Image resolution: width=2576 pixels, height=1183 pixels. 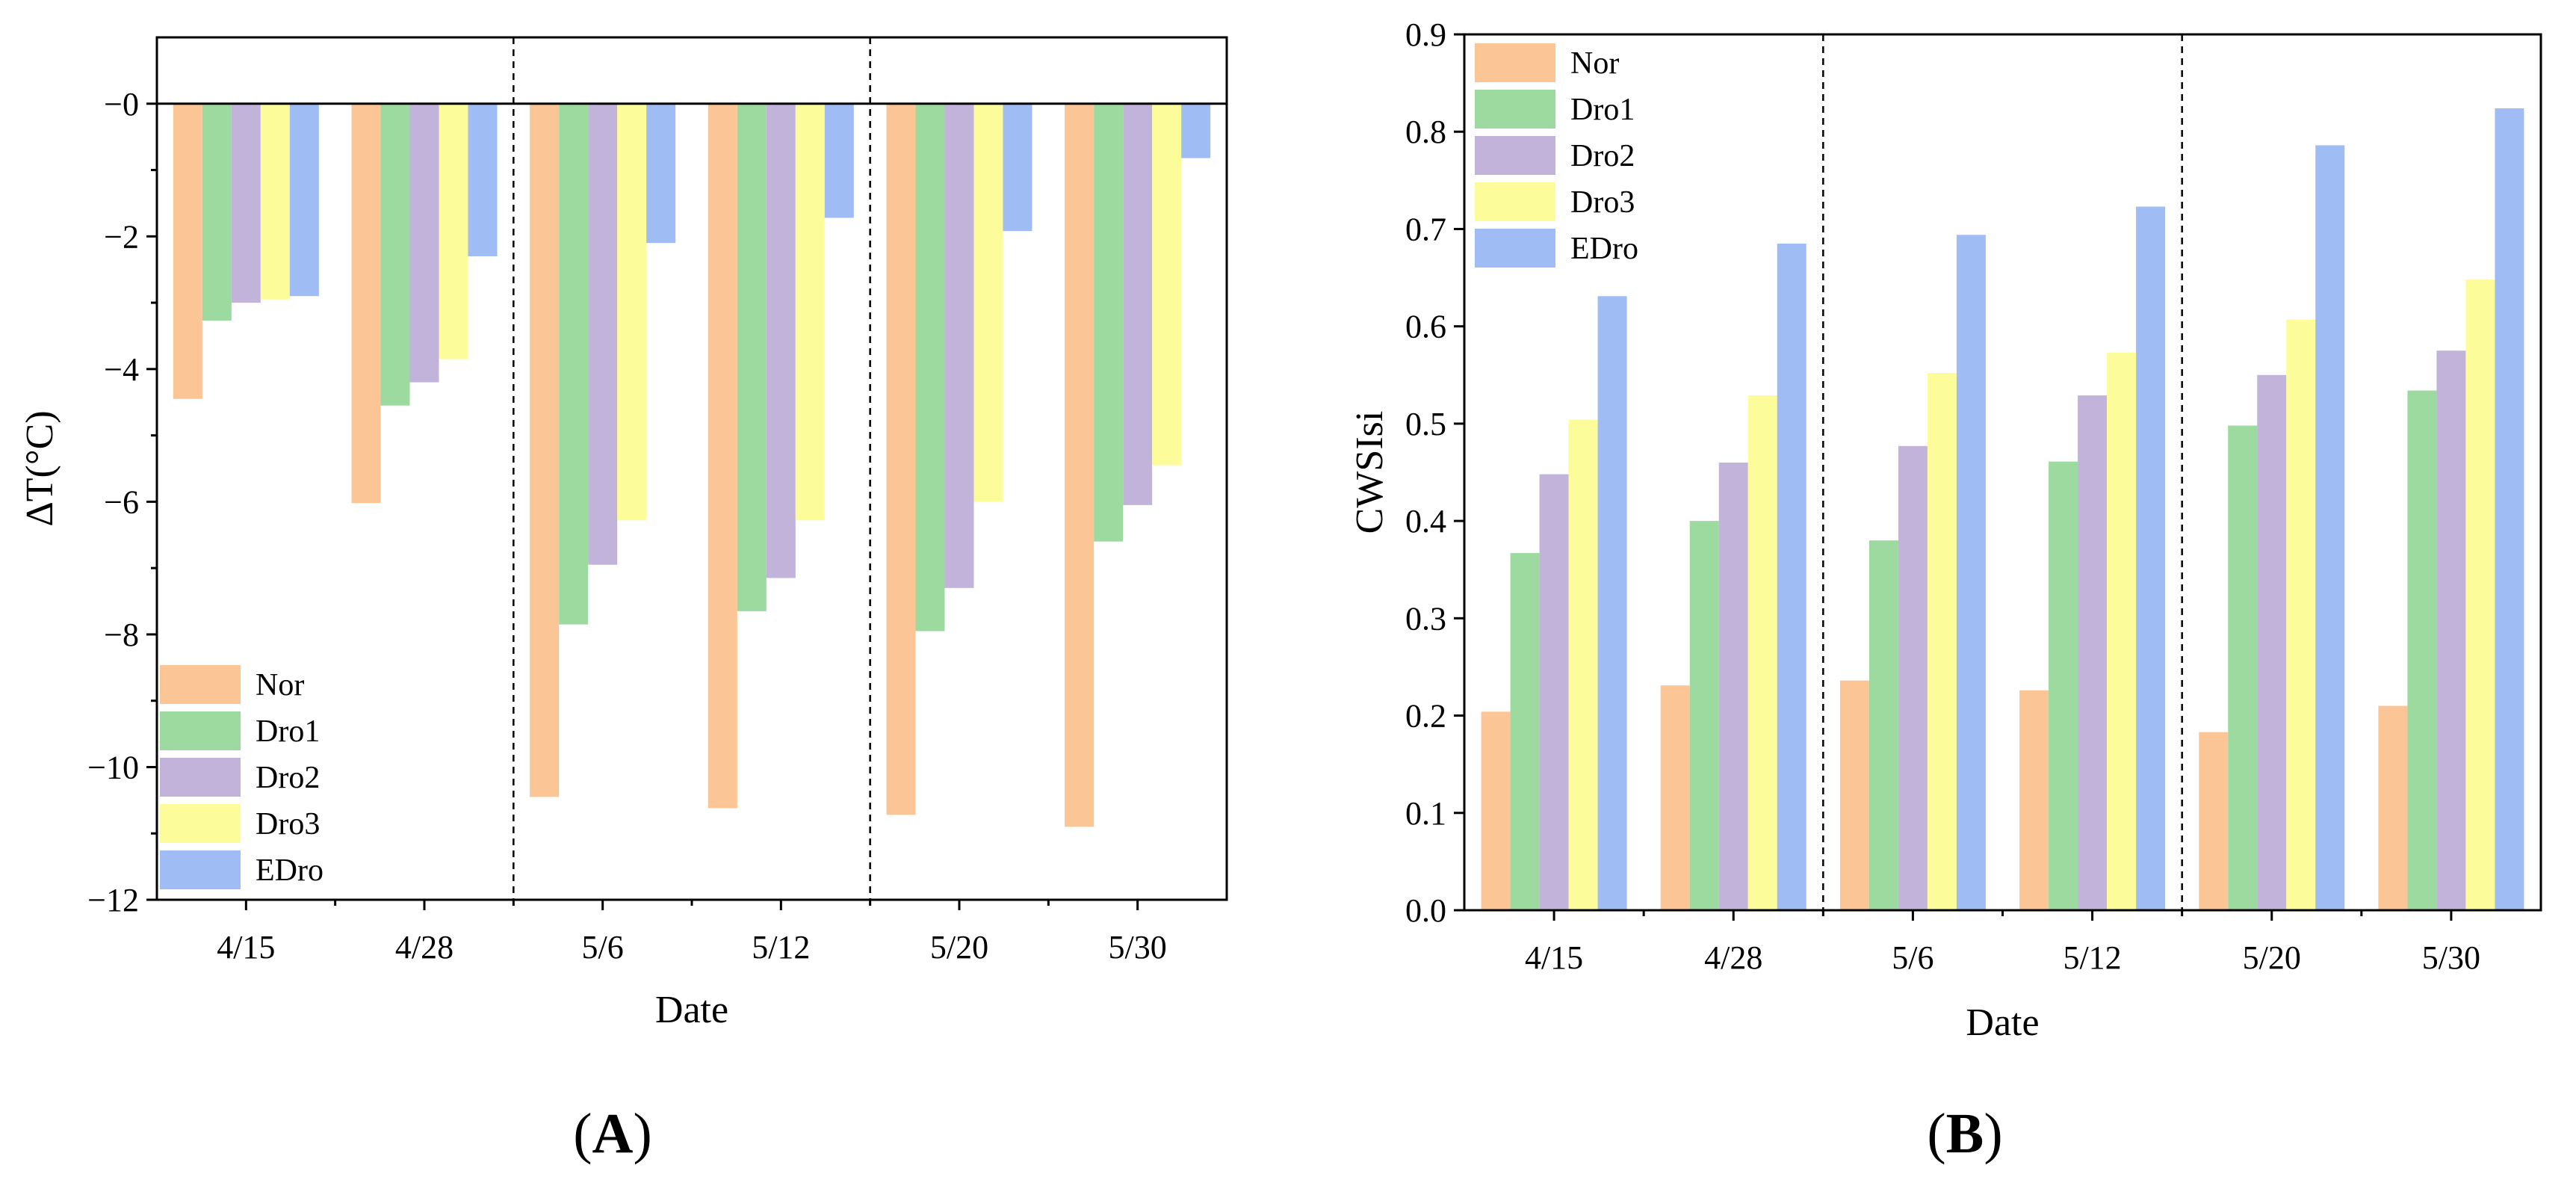 What do you see at coordinates (1425, 716) in the screenshot?
I see `y-tick-label: 0.2` at bounding box center [1425, 716].